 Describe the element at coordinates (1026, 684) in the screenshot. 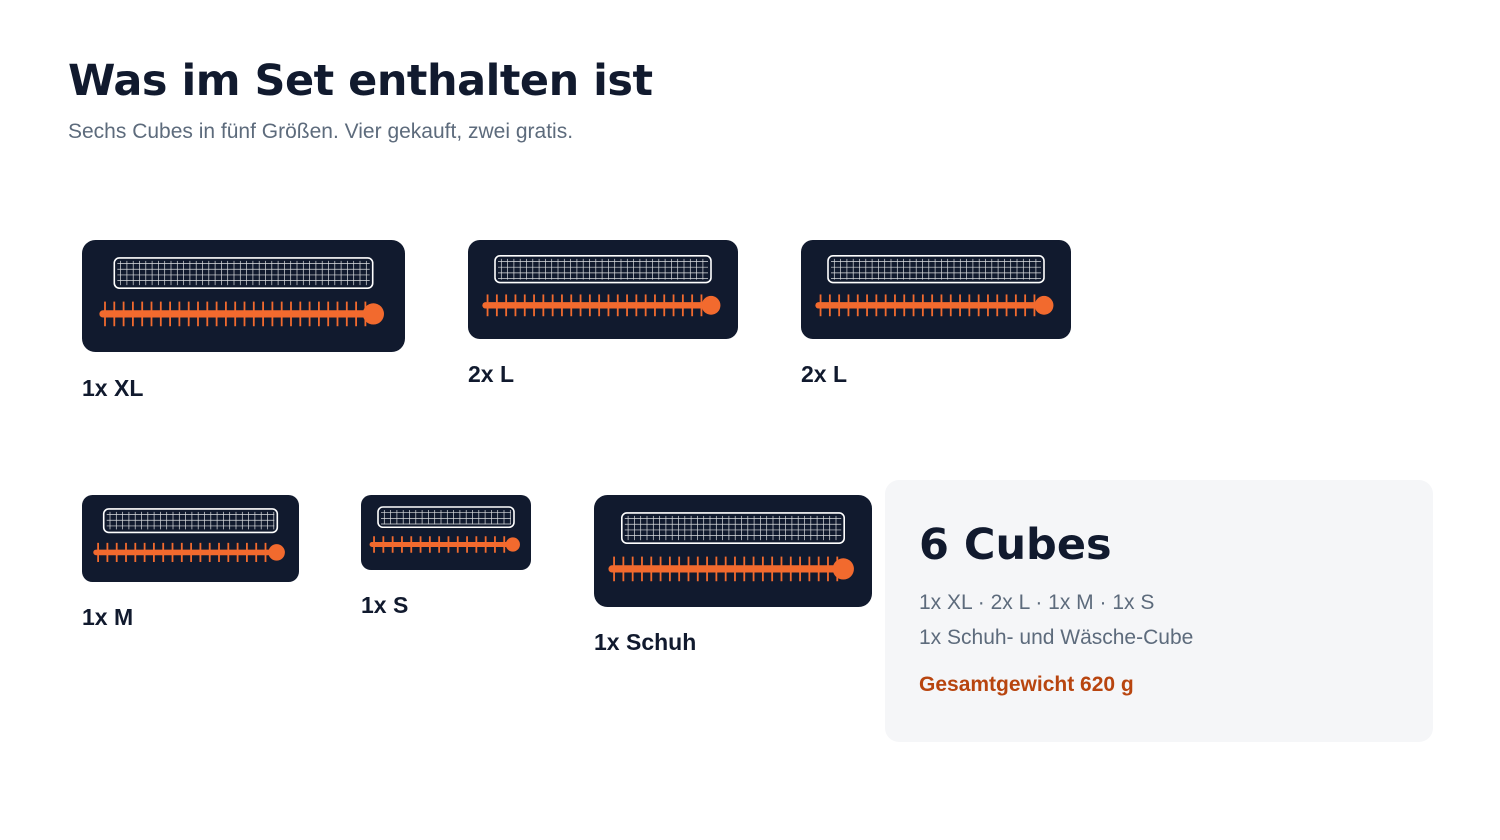

I see `summary-total-weight: Gesamtgewicht 620 g` at that location.